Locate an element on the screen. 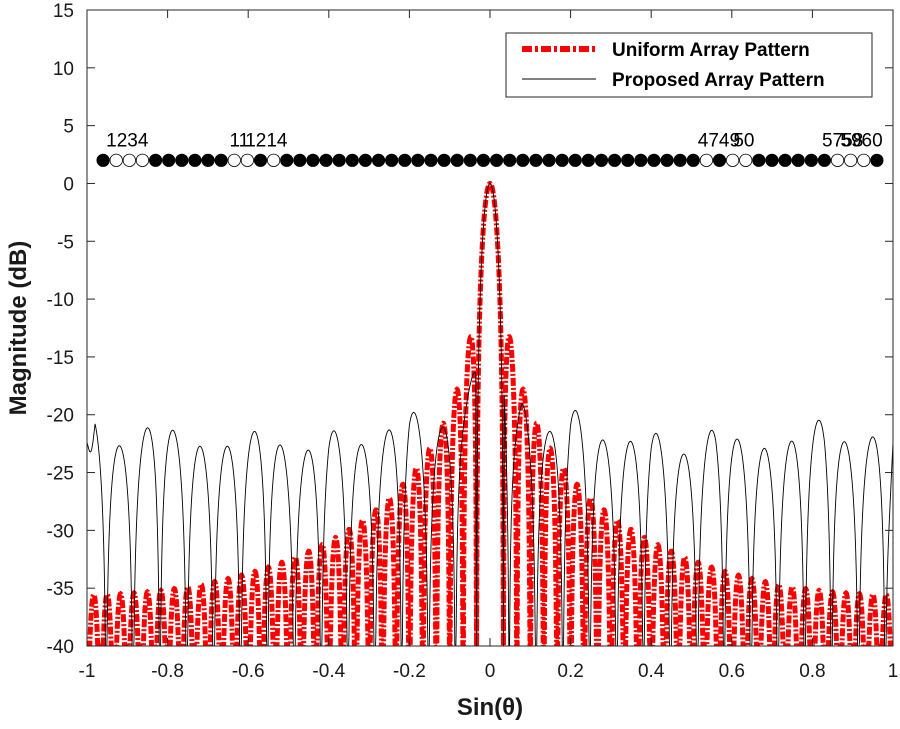 This screenshot has height=729, width=900. x-tick-label: -0.2 is located at coordinates (409, 671).